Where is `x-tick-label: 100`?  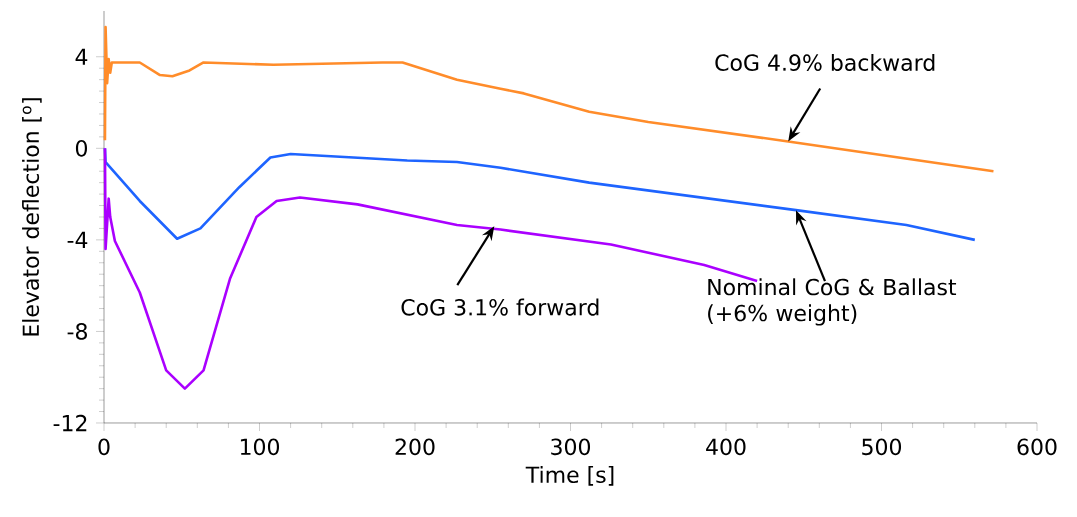
x-tick-label: 100 is located at coordinates (260, 447).